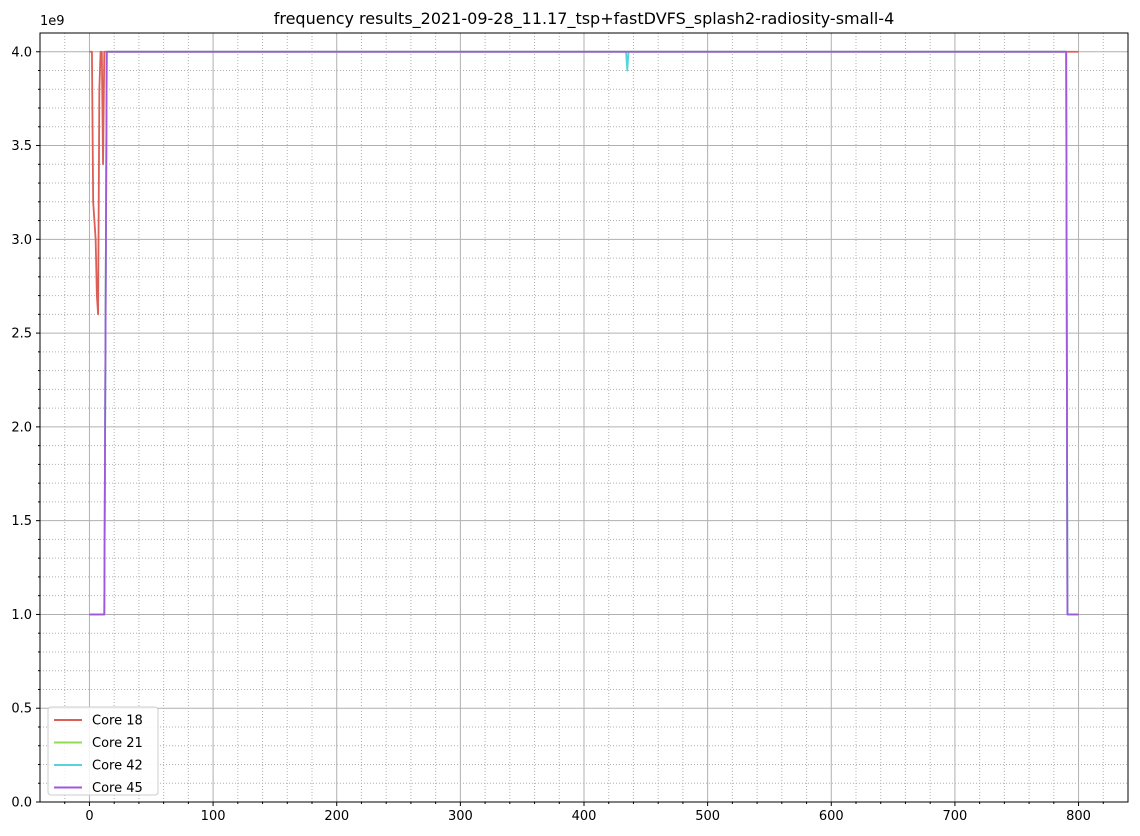  Describe the element at coordinates (117, 766) in the screenshot. I see `legend-label: Core 42` at that location.